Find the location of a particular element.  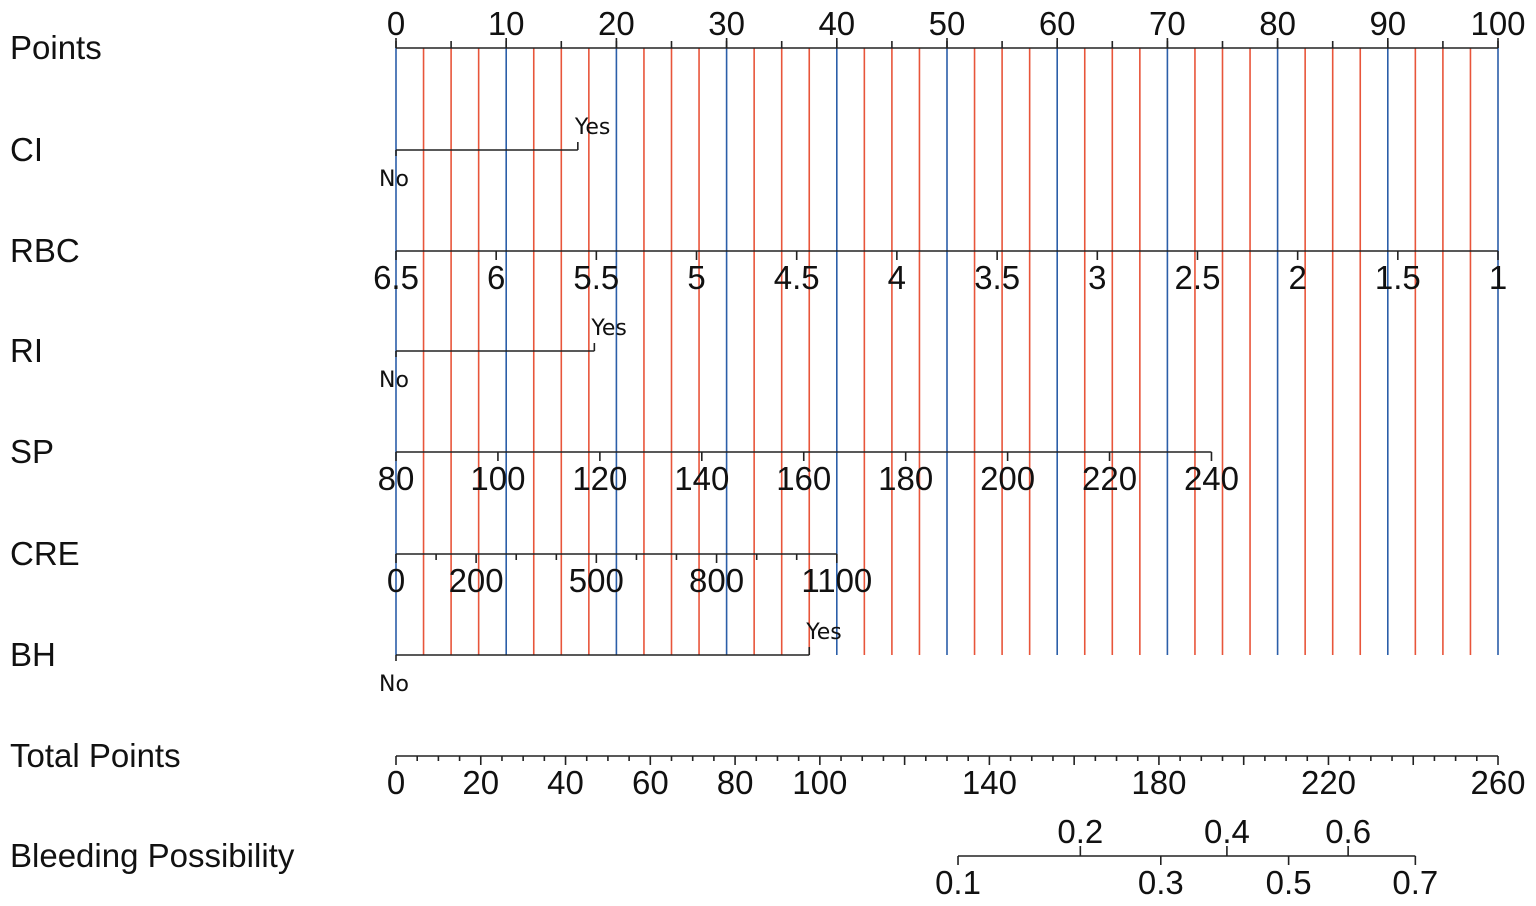

row-bh: BH Yes No is located at coordinates (426, 658).